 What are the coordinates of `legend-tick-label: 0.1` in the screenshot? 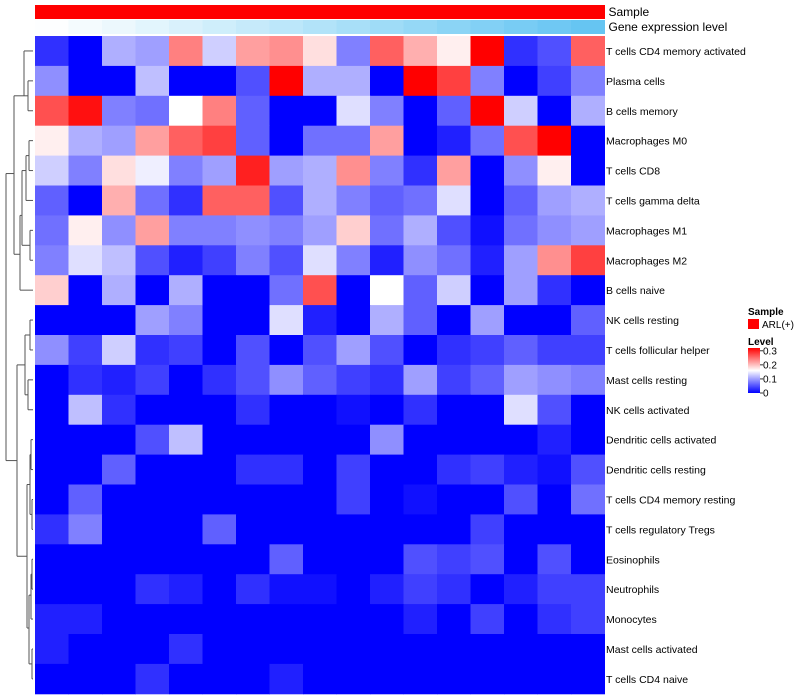 It's located at (770, 379).